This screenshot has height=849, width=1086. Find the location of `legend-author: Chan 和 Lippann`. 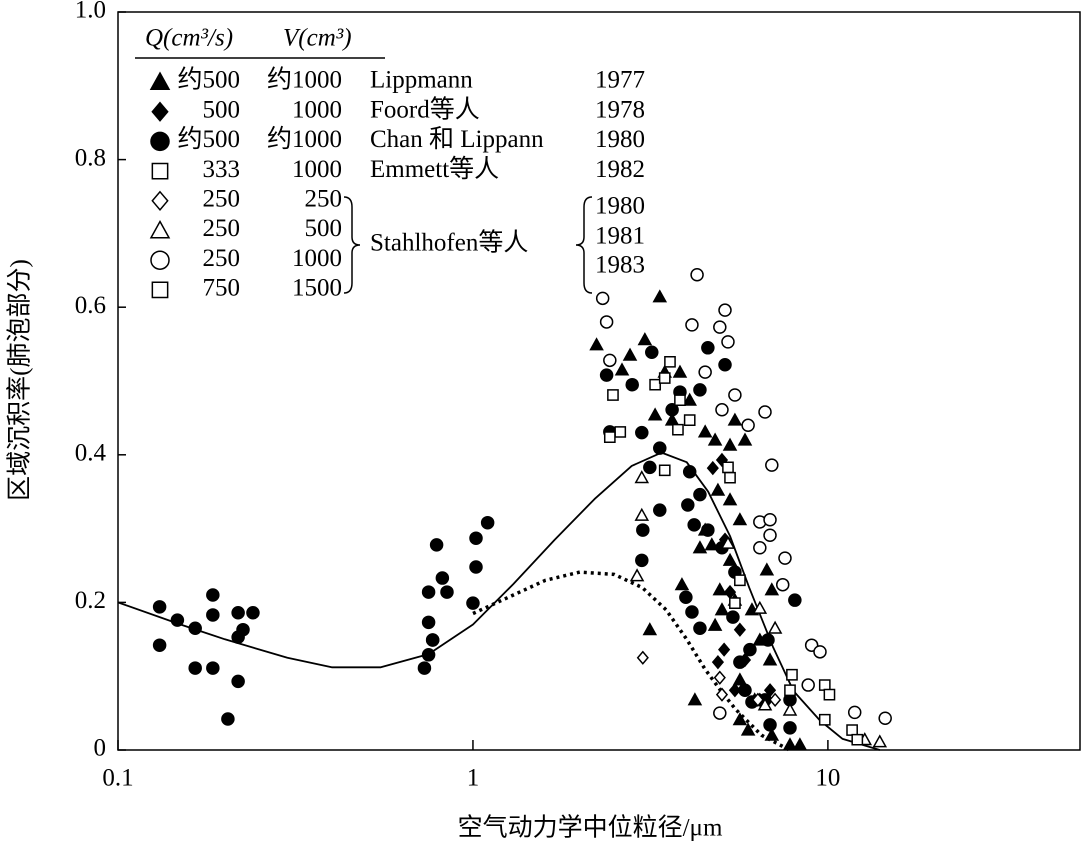

legend-author: Chan 和 Lippann is located at coordinates (457, 139).